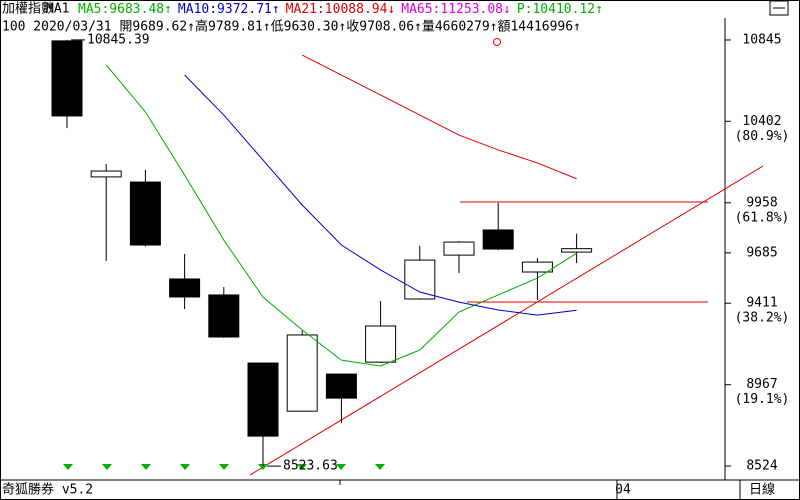 This screenshot has height=500, width=800. I want to click on legend-entry: MA65:11253.08↓, so click(456, 9).